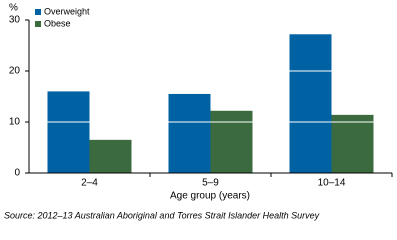 The height and width of the screenshot is (240, 397). I want to click on y-axis-label: %, so click(13, 8).